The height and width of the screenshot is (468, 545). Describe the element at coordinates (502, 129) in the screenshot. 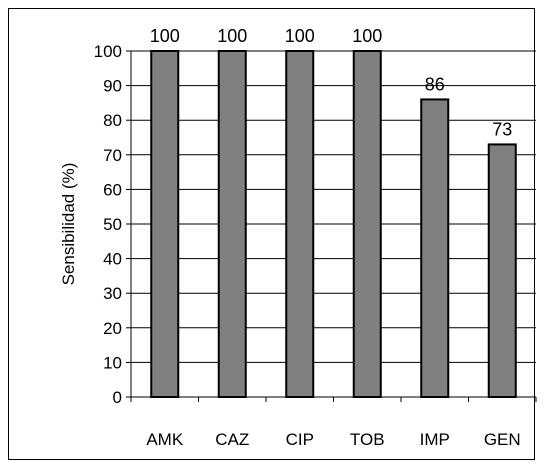

I see `data-label-gen: 73` at that location.